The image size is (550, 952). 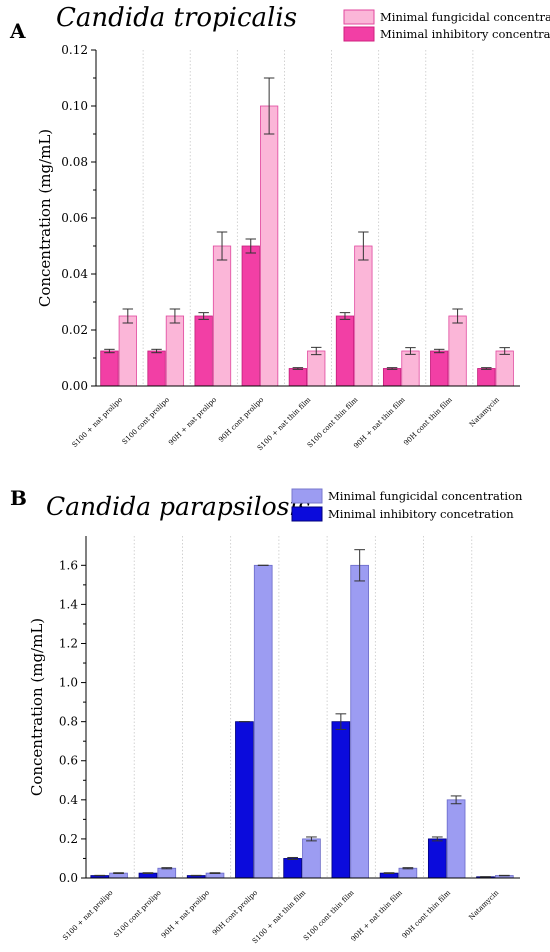 What do you see at coordinates (68, 604) in the screenshot?
I see `y-tick-label: 1.4` at bounding box center [68, 604].